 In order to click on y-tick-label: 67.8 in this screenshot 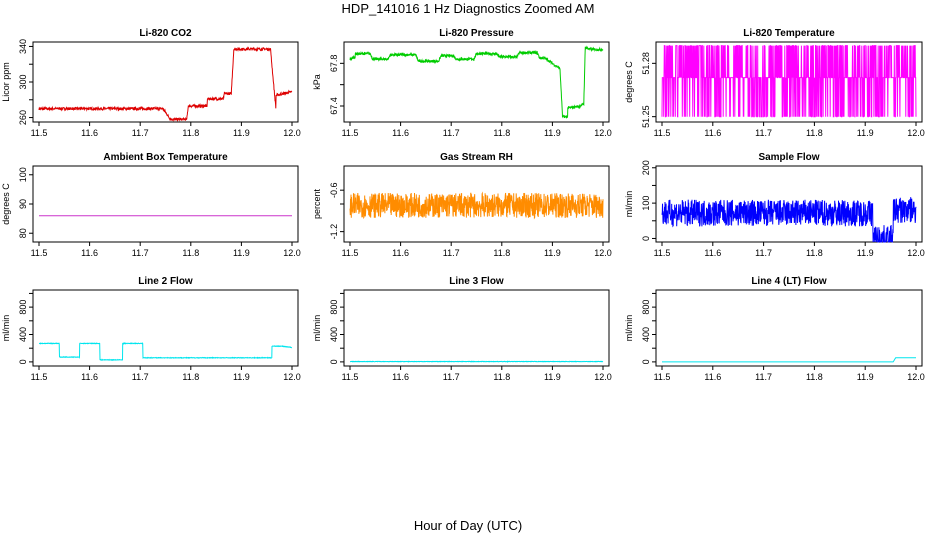, I will do `click(334, 64)`.